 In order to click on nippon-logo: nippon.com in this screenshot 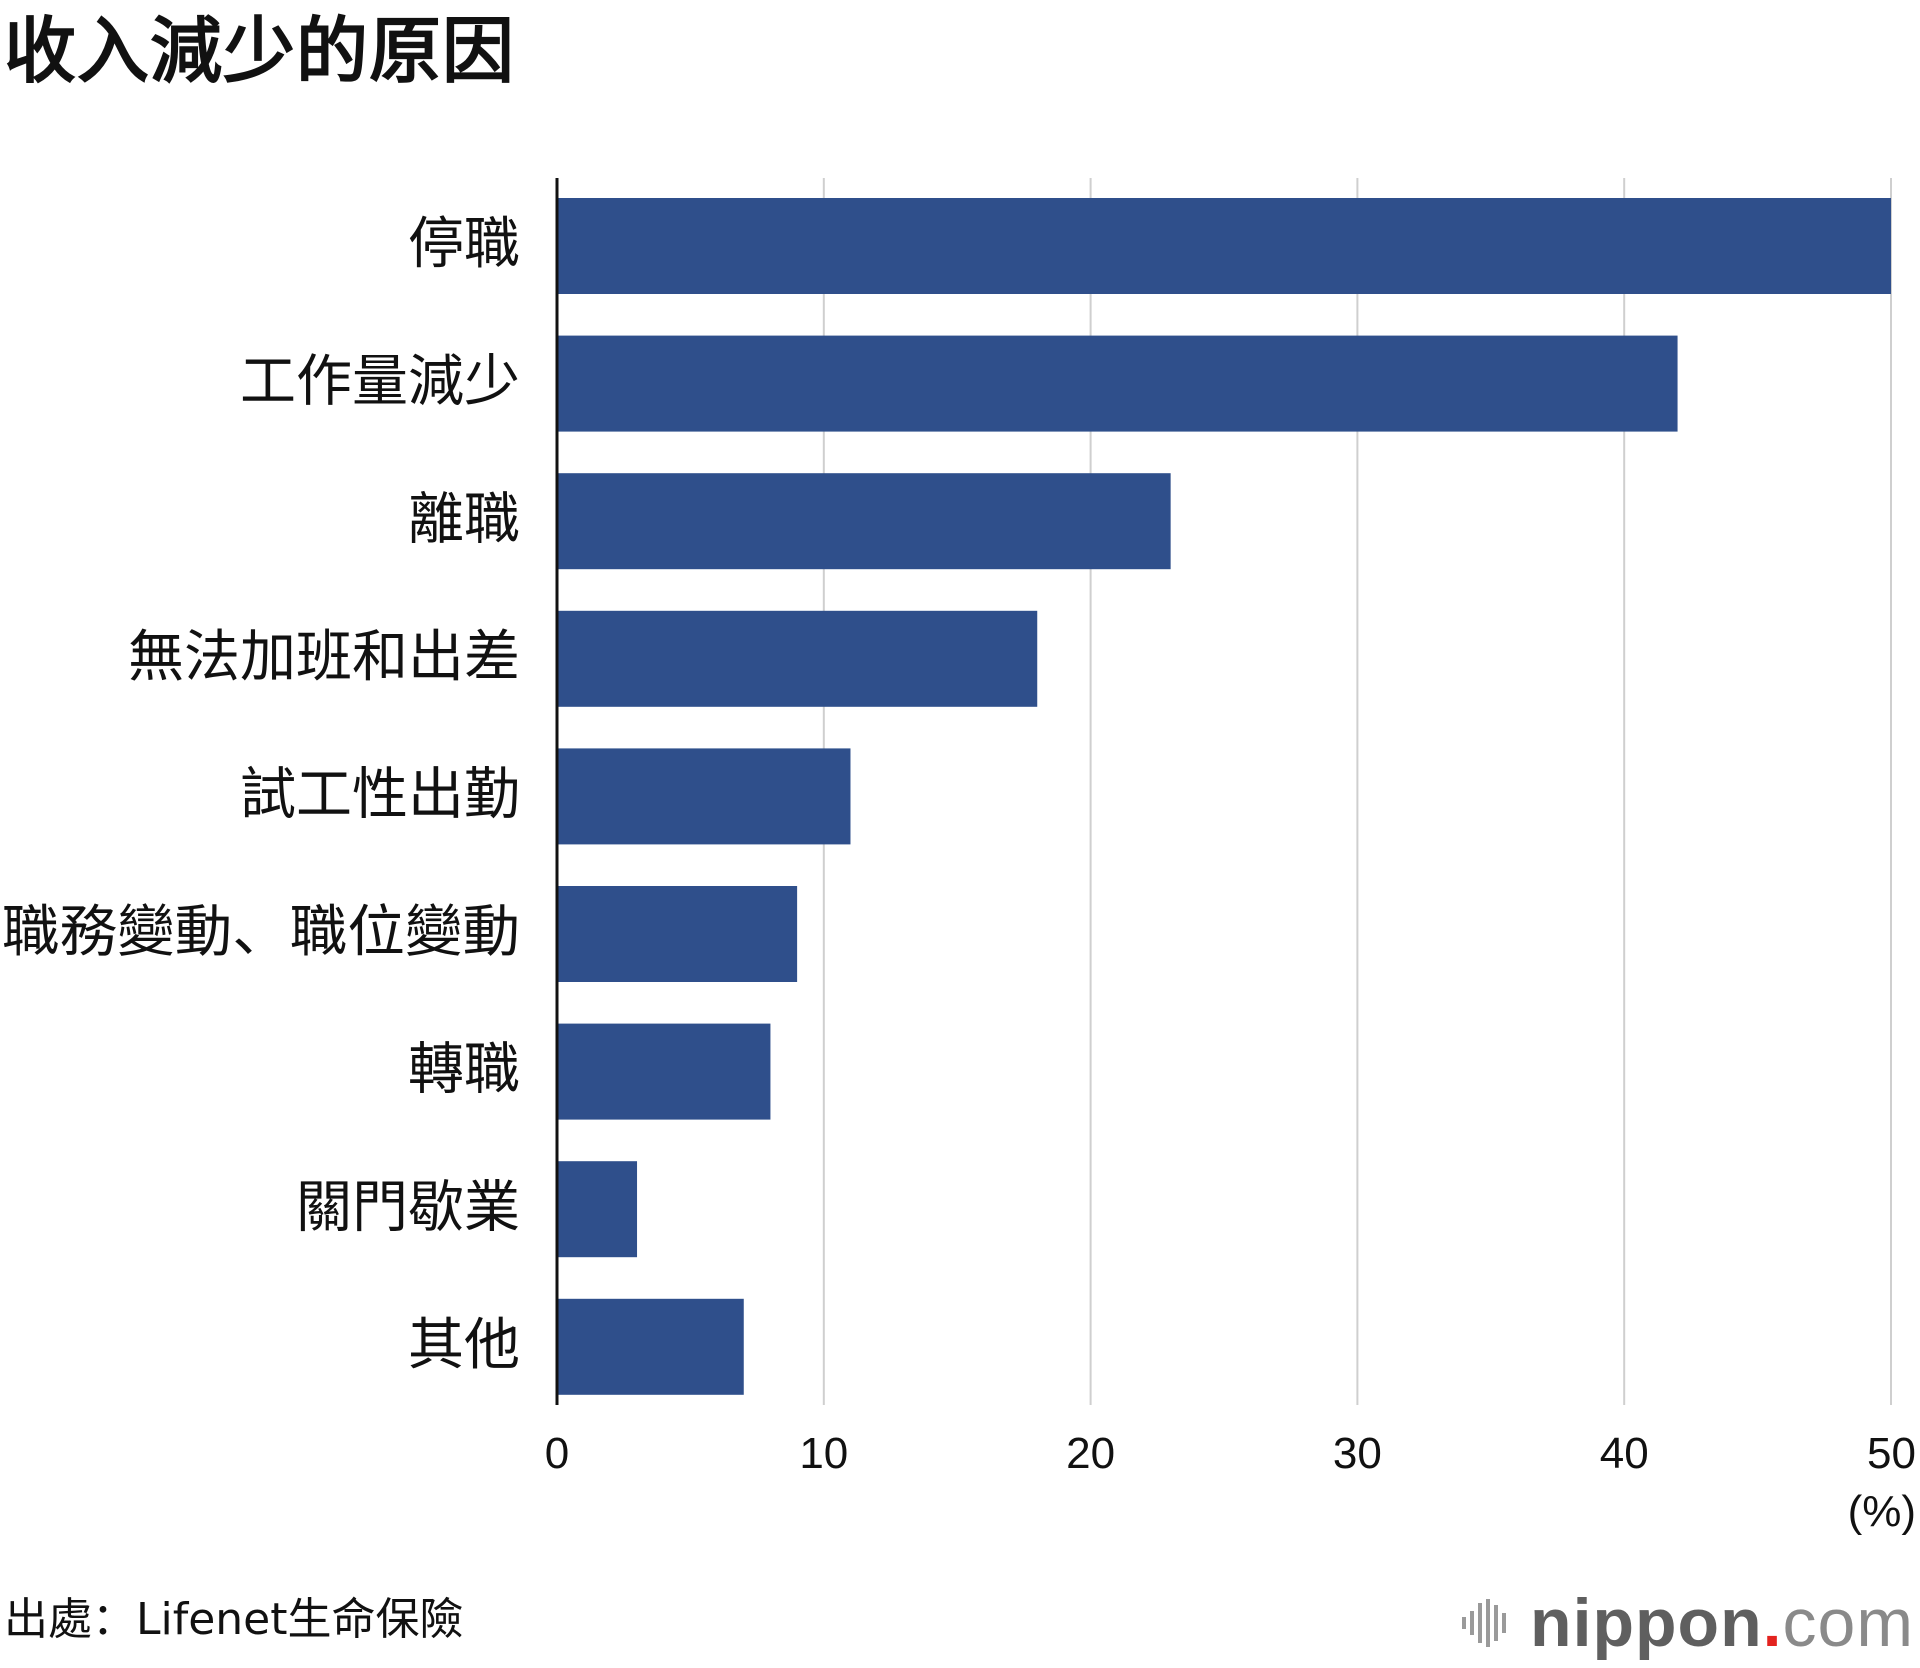, I will do `click(1687, 1623)`.